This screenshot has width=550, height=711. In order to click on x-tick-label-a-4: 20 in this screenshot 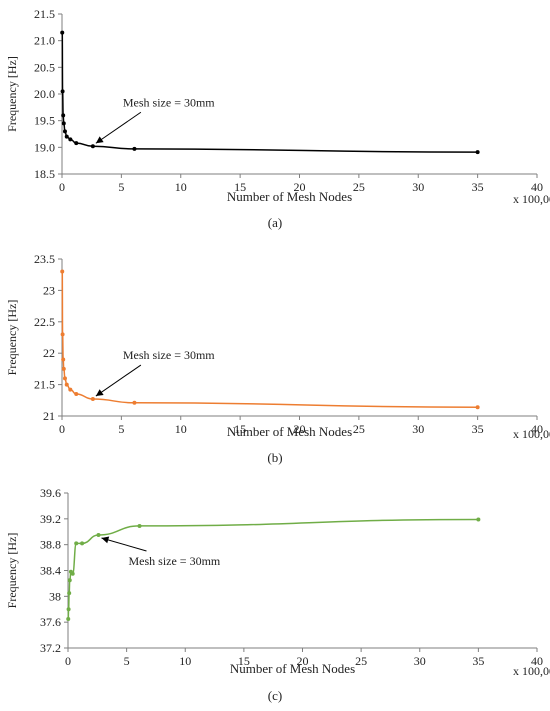, I will do `click(300, 187)`.